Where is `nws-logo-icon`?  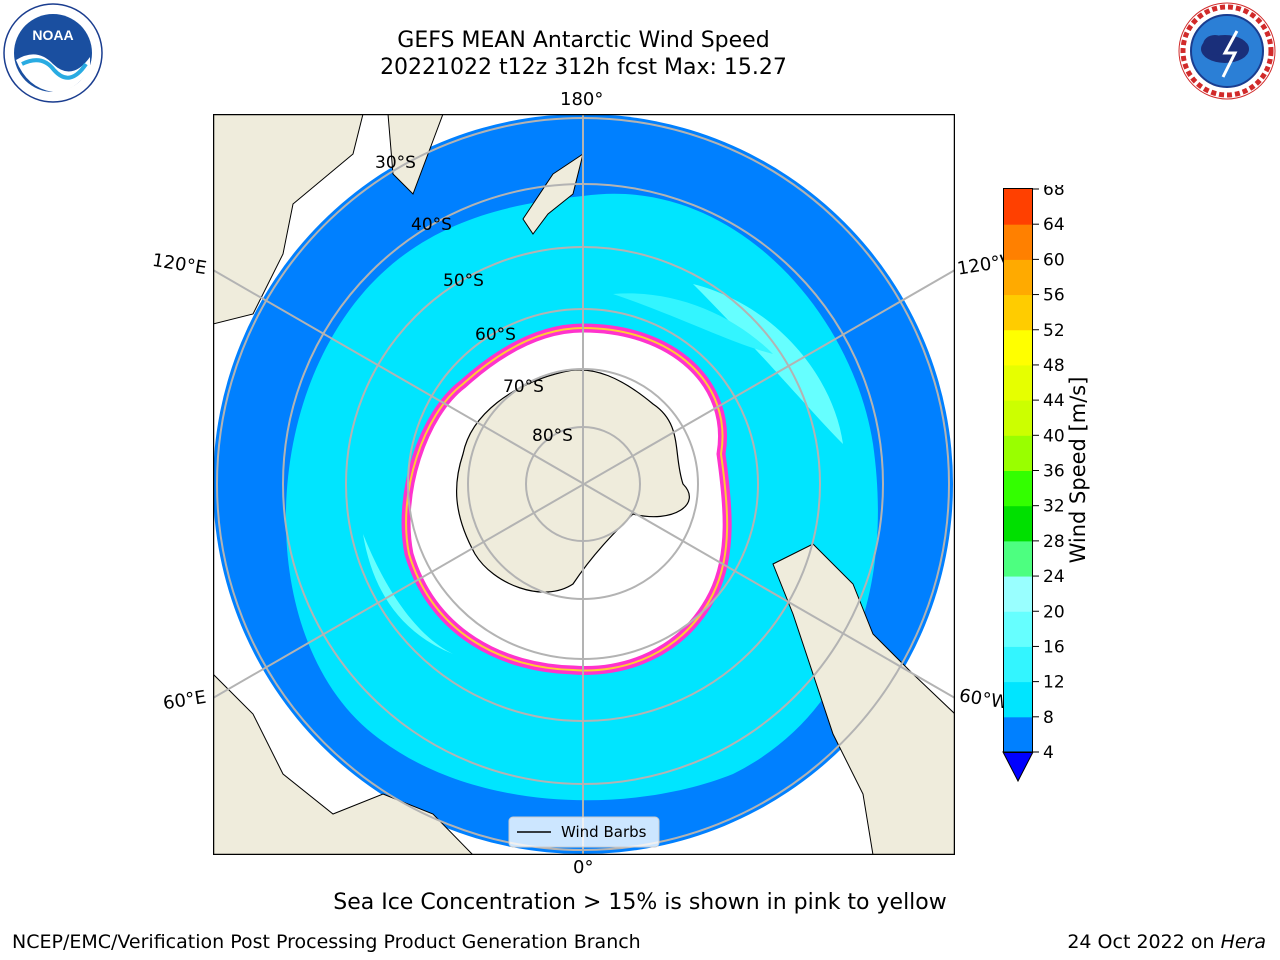
nws-logo-icon is located at coordinates (1227, 51).